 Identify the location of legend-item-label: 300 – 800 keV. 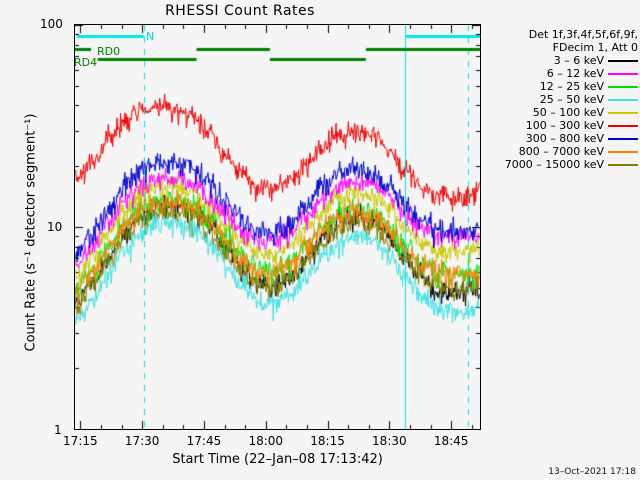
(564, 138).